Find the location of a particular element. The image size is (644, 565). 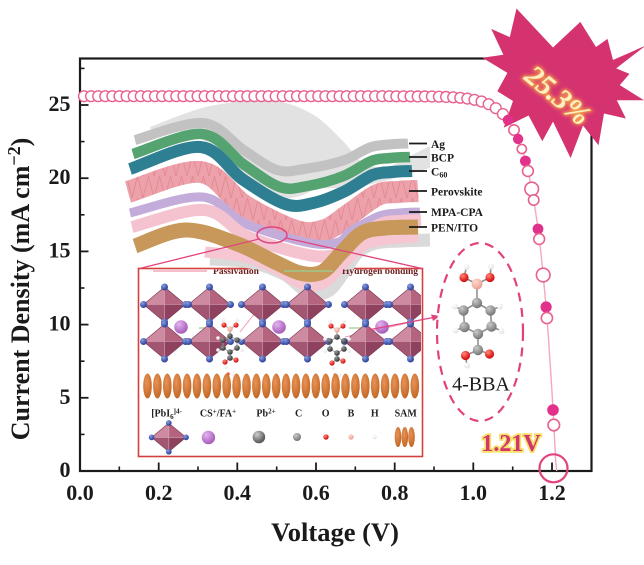

svg-text: C60 is located at coordinates (439, 173).